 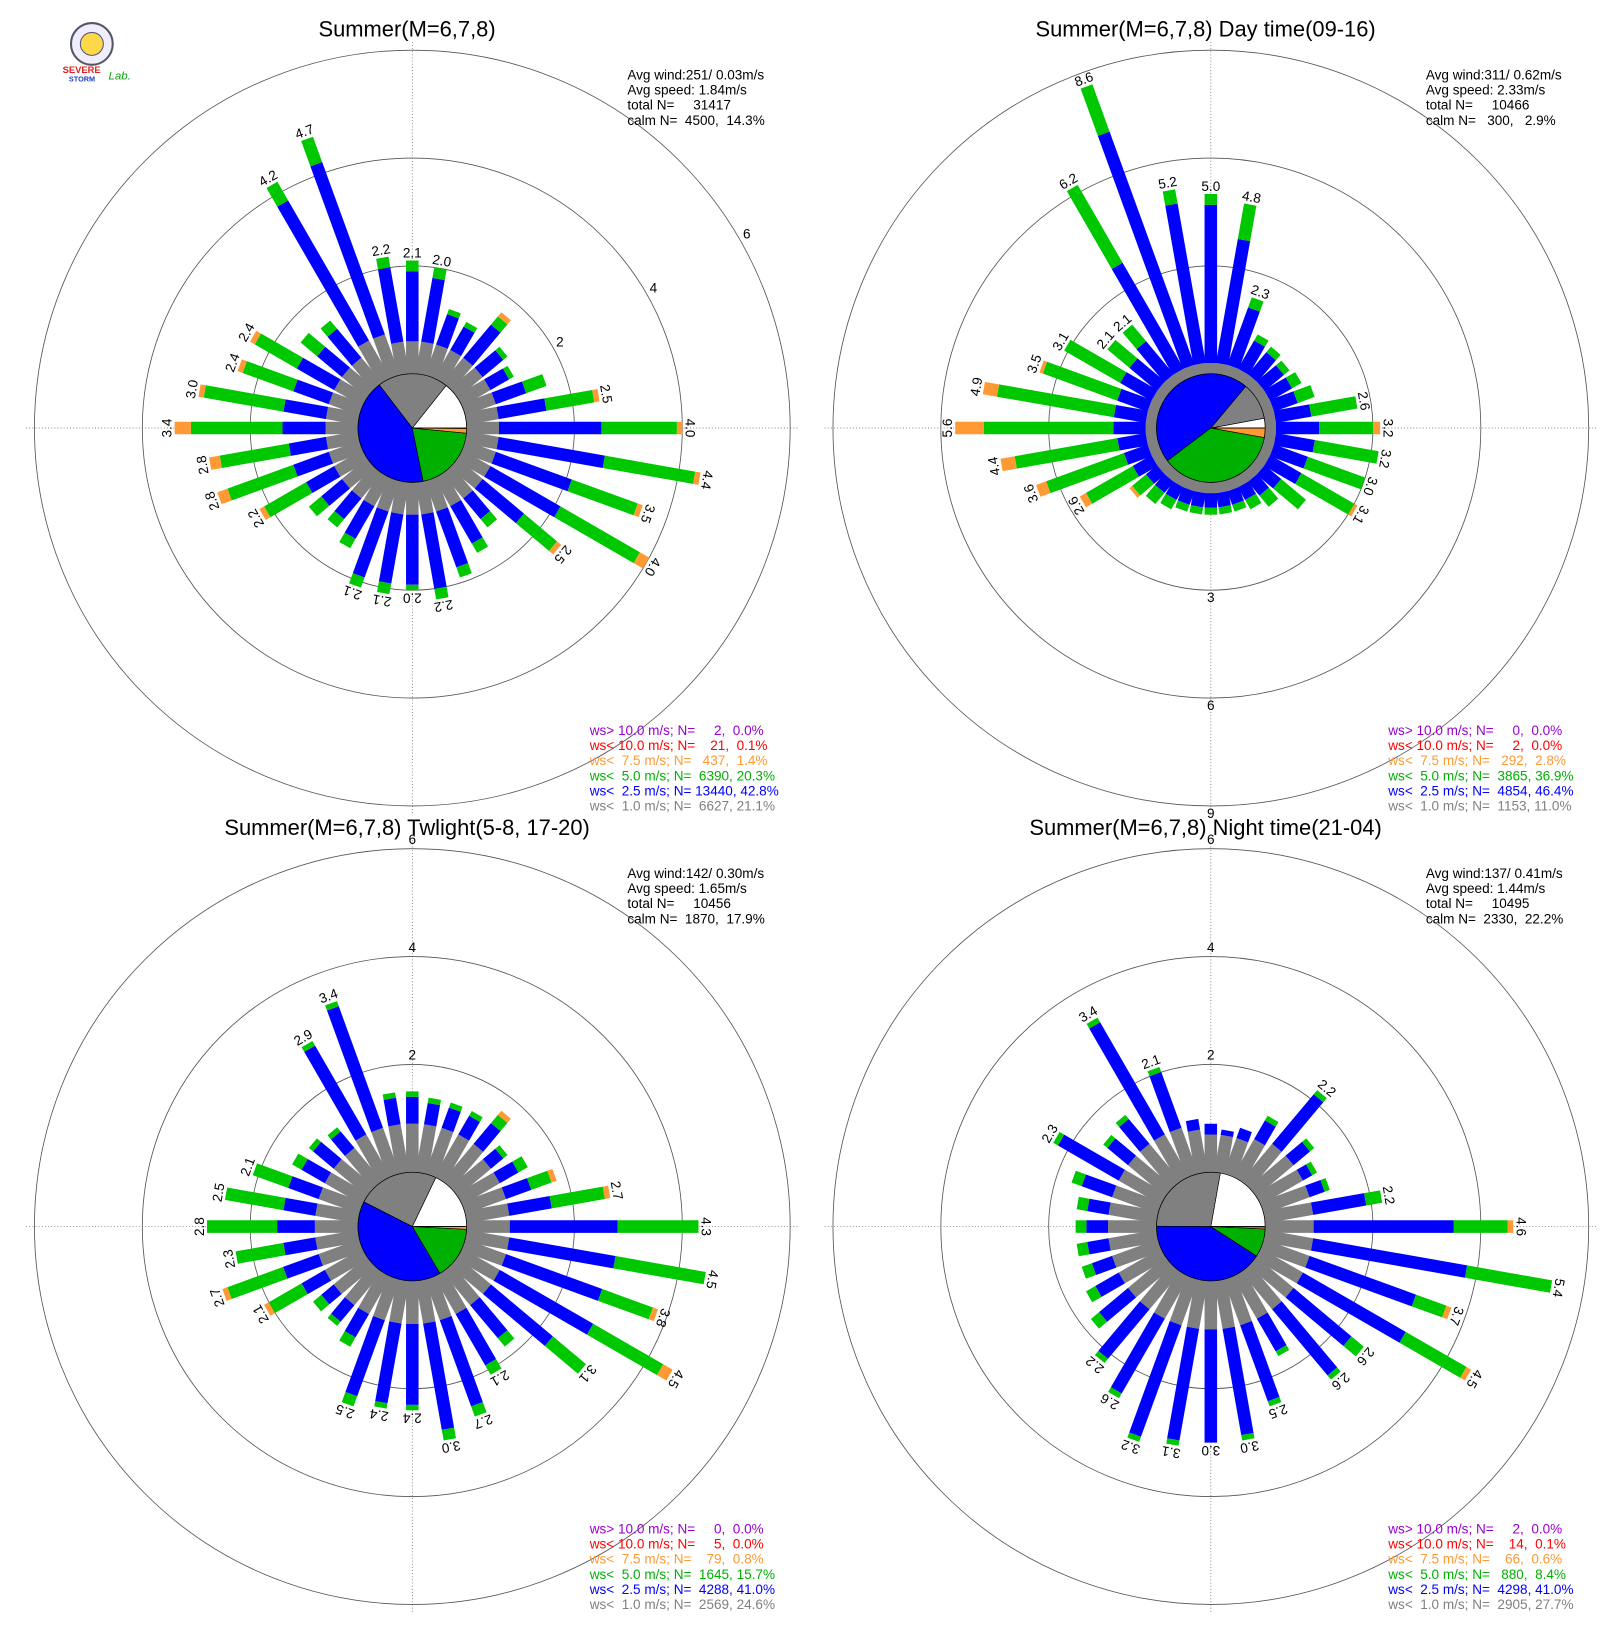 I want to click on stat-line: Avg wind:142/ 0.30m/s, so click(x=695, y=873).